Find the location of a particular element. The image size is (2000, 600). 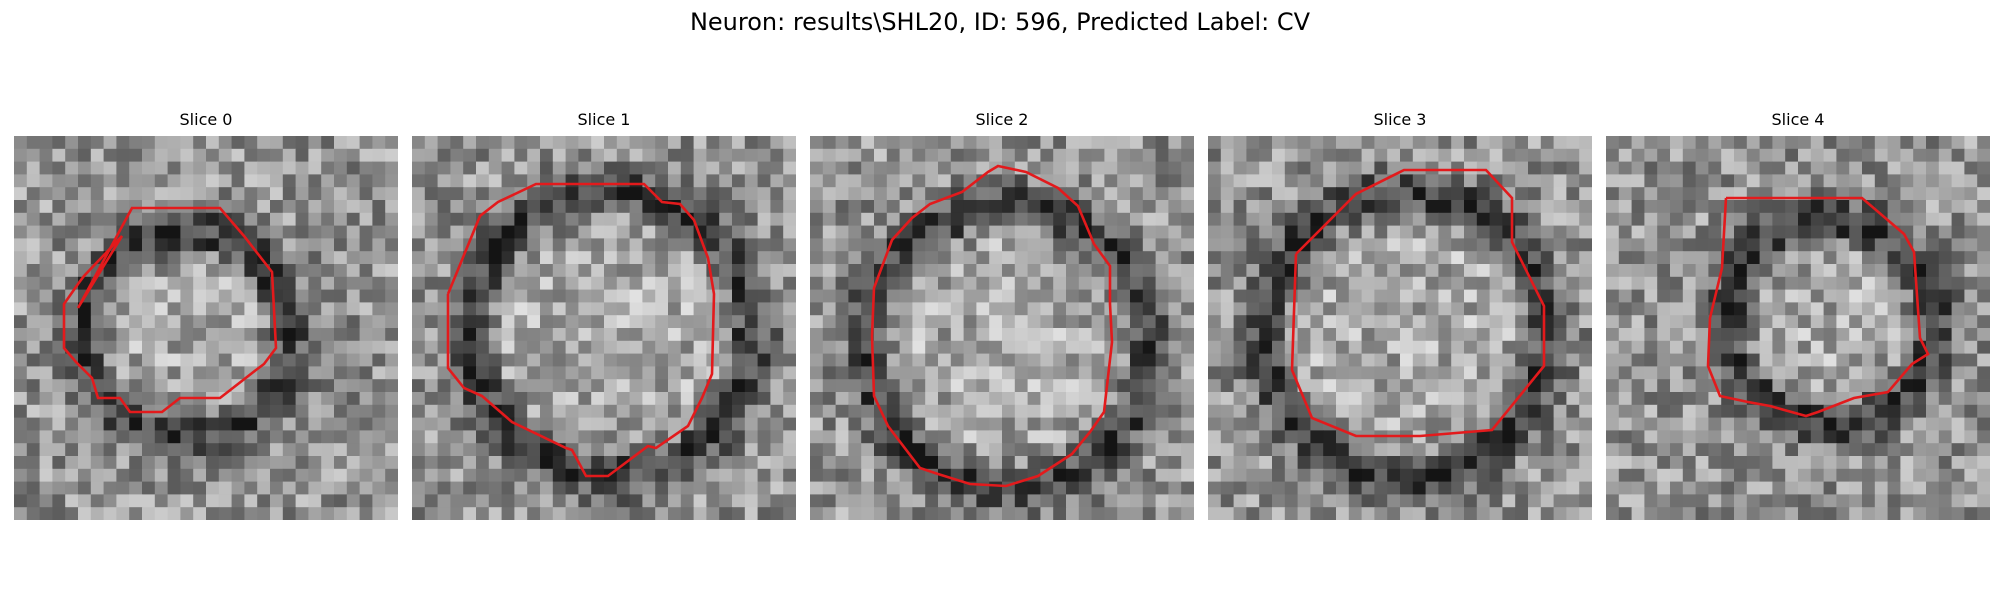

slice-panel-1: Slice 1 is located at coordinates (604, 314).